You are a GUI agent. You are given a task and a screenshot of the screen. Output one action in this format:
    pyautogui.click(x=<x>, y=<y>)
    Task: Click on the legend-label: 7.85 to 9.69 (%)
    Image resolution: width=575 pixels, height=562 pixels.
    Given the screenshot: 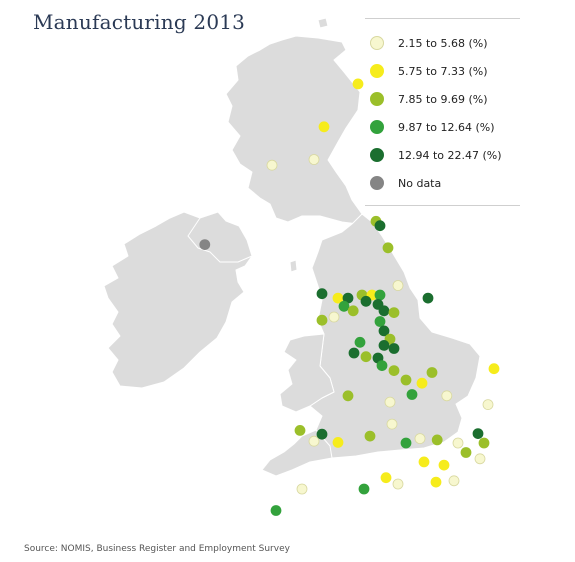 What is the action you would take?
    pyautogui.click(x=443, y=99)
    